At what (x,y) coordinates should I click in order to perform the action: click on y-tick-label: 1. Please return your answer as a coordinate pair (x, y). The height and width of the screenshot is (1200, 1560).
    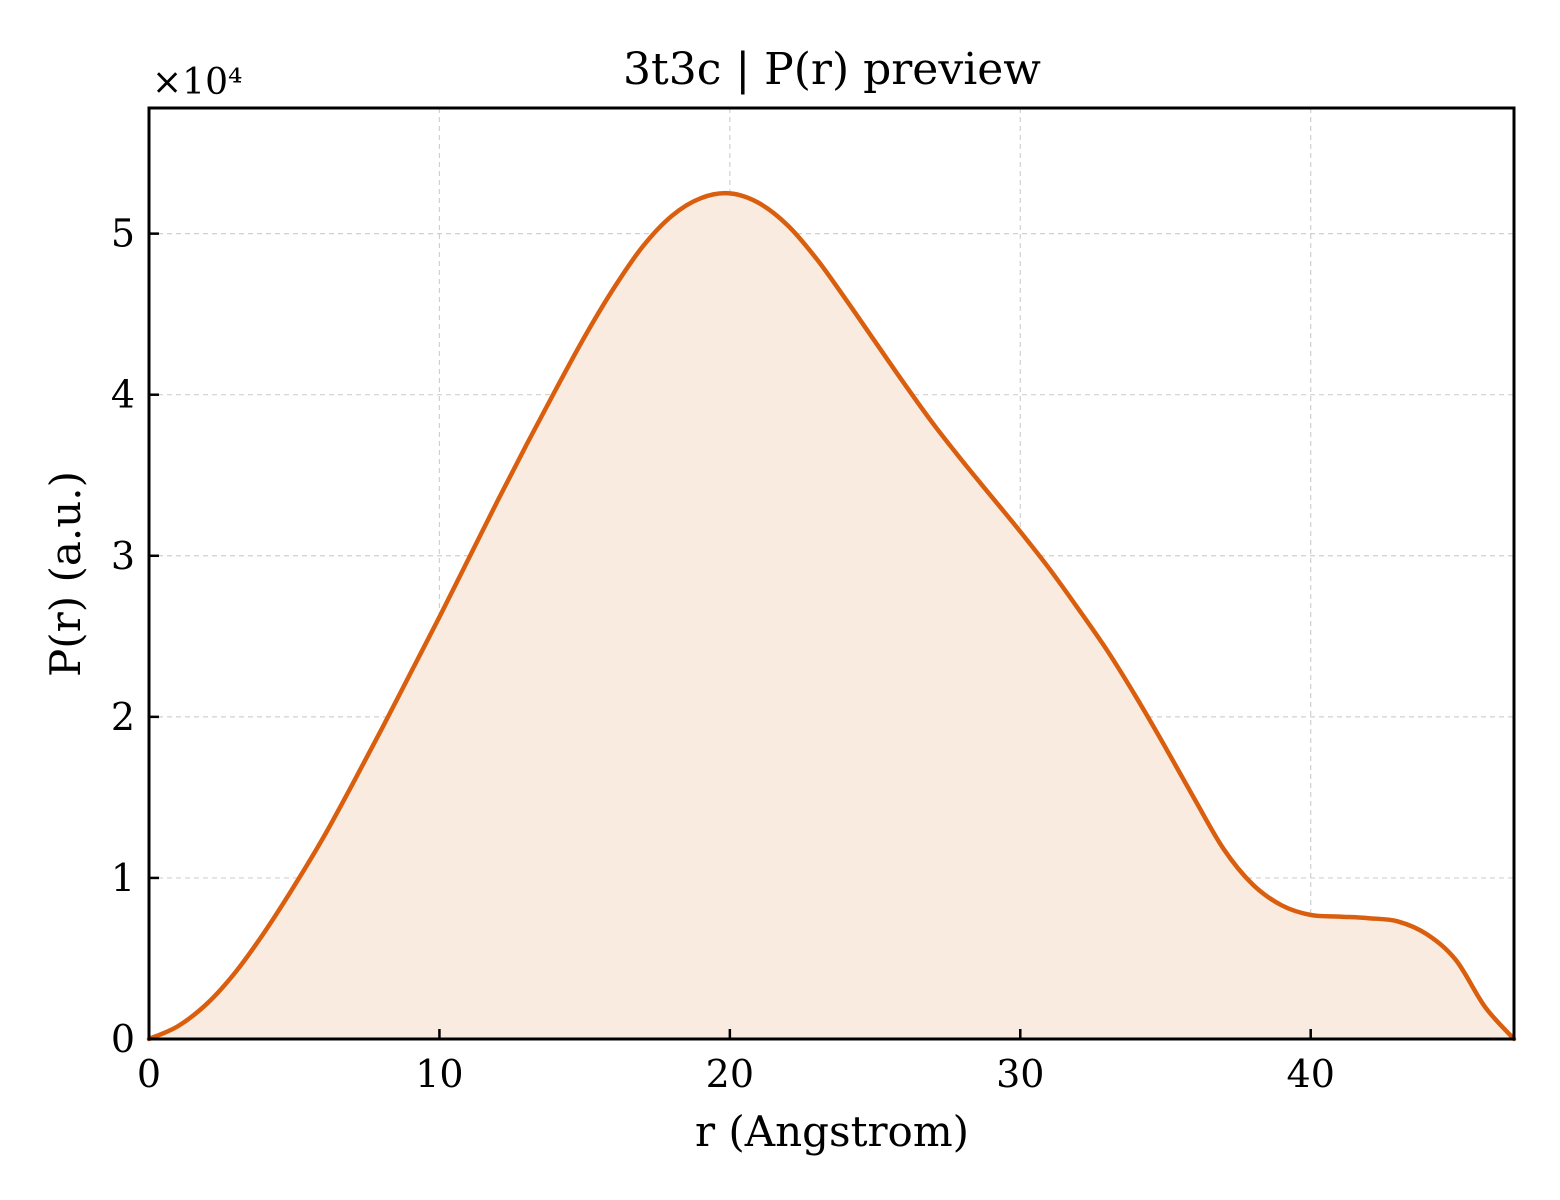
    Looking at the image, I should click on (123, 878).